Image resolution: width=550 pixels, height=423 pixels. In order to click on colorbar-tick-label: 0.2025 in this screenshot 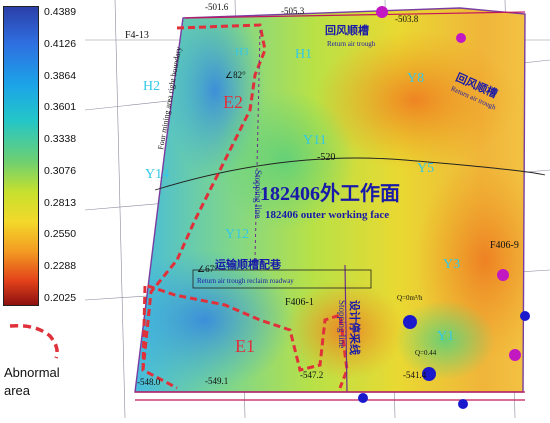, I will do `click(60, 298)`.